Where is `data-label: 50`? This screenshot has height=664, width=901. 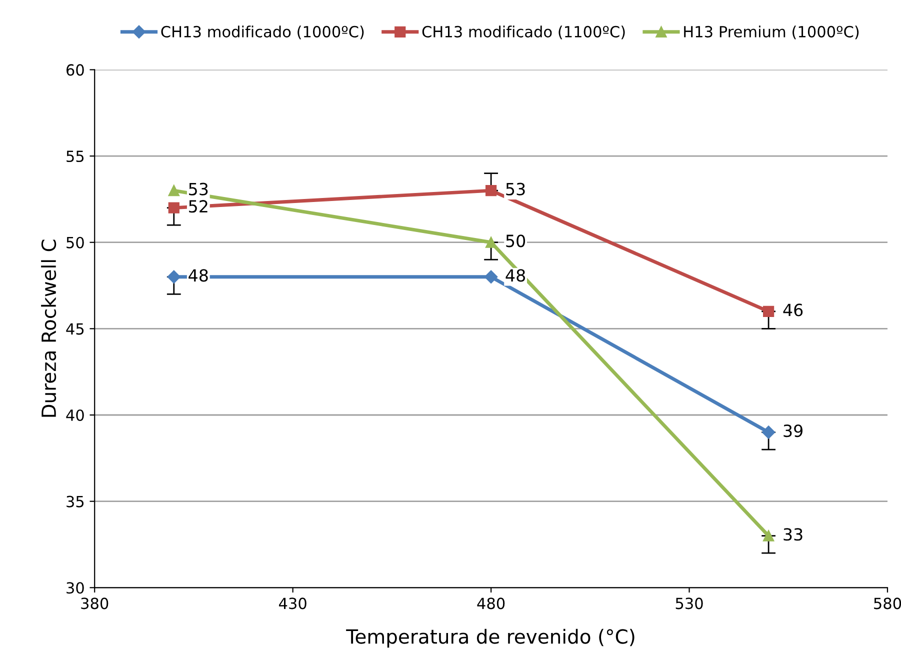
data-label: 50 is located at coordinates (516, 241).